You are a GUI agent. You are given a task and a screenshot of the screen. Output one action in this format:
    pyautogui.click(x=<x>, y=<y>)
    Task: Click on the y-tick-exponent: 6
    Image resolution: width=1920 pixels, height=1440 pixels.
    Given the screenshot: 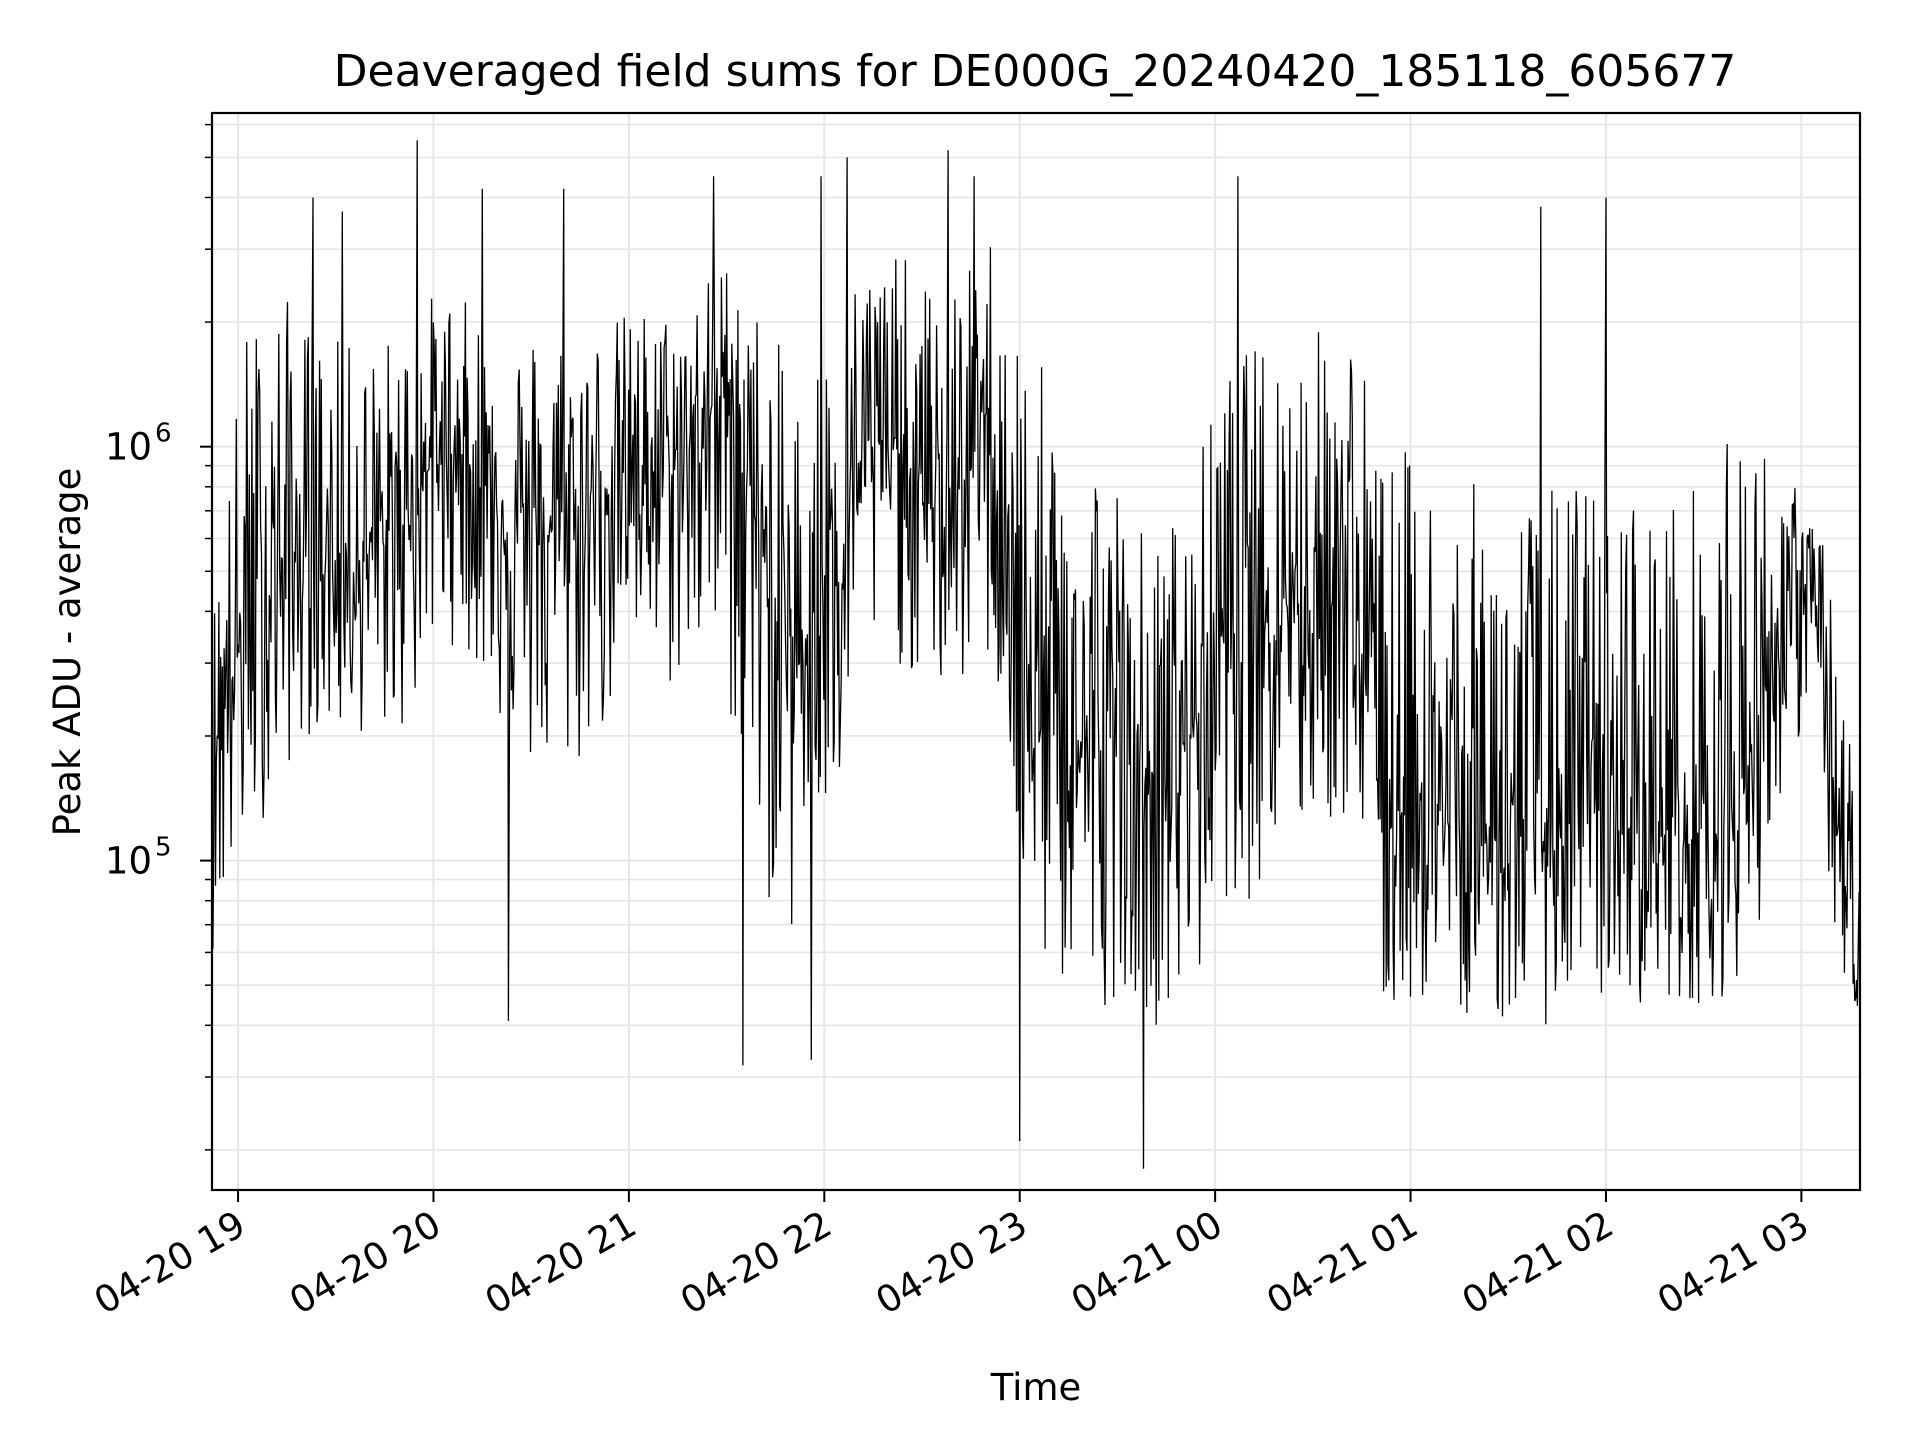 What is the action you would take?
    pyautogui.click(x=163, y=434)
    